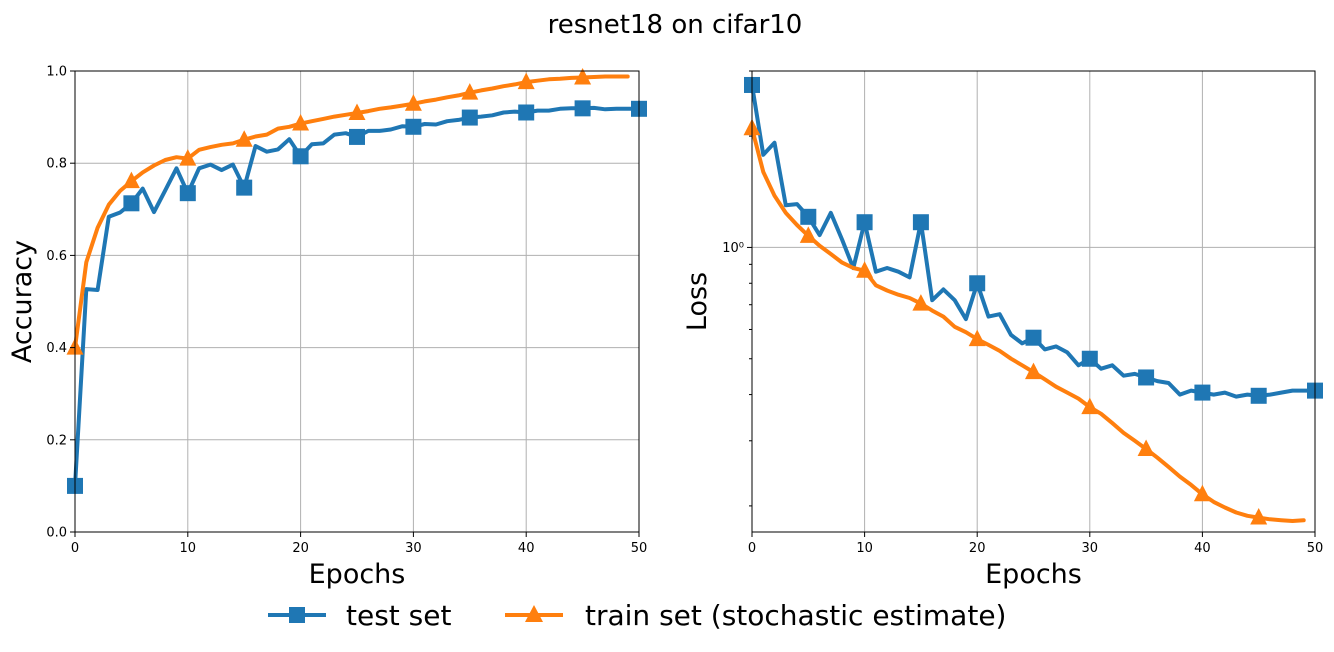  What do you see at coordinates (398, 615) in the screenshot?
I see `legend-label-test-set: test set` at bounding box center [398, 615].